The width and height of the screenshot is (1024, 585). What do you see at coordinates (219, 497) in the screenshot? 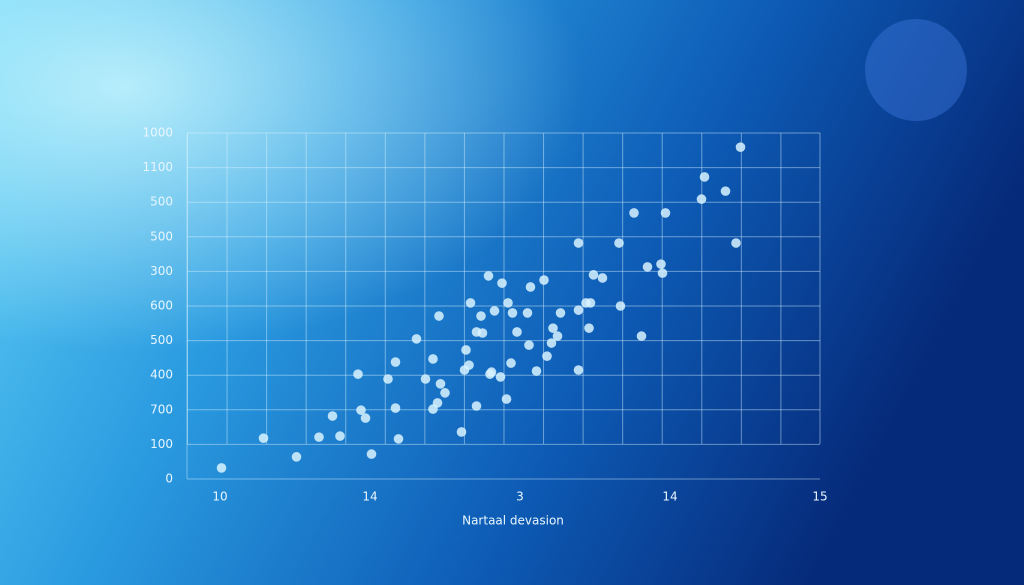
I see `x-tick-label: 10` at bounding box center [219, 497].